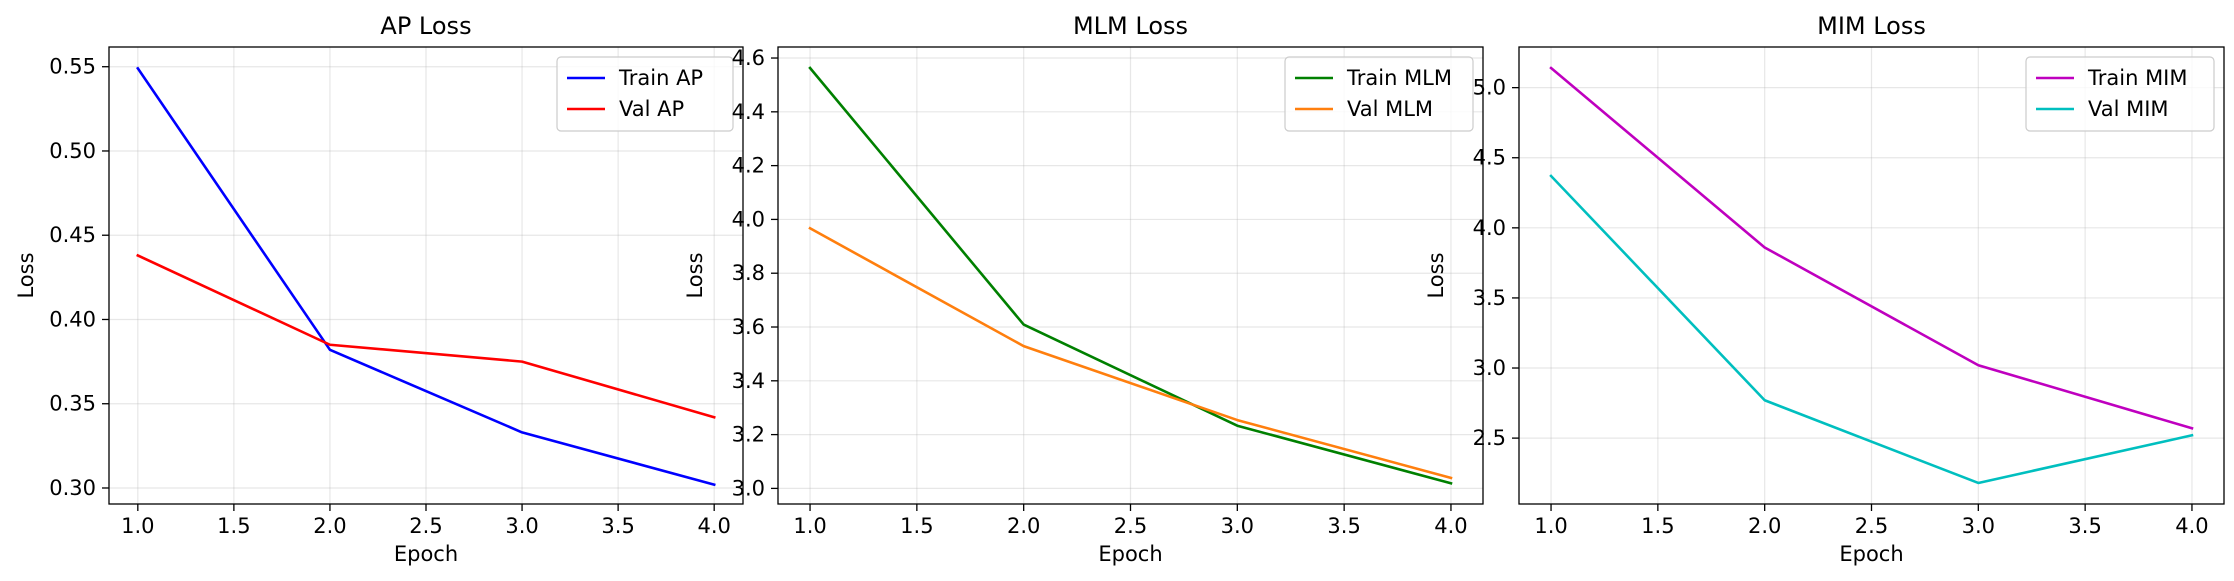 This screenshot has width=2234, height=581. What do you see at coordinates (72, 404) in the screenshot?
I see `y-tick-label: 0.35` at bounding box center [72, 404].